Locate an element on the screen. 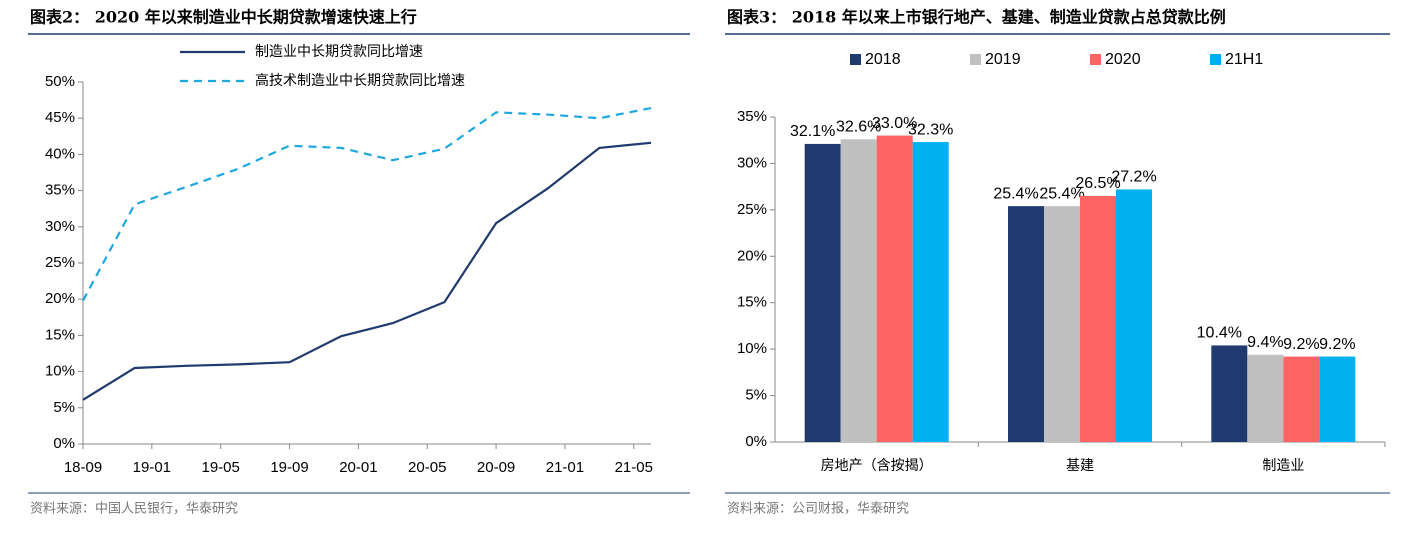  x-tick-label: 20-09 is located at coordinates (496, 467).